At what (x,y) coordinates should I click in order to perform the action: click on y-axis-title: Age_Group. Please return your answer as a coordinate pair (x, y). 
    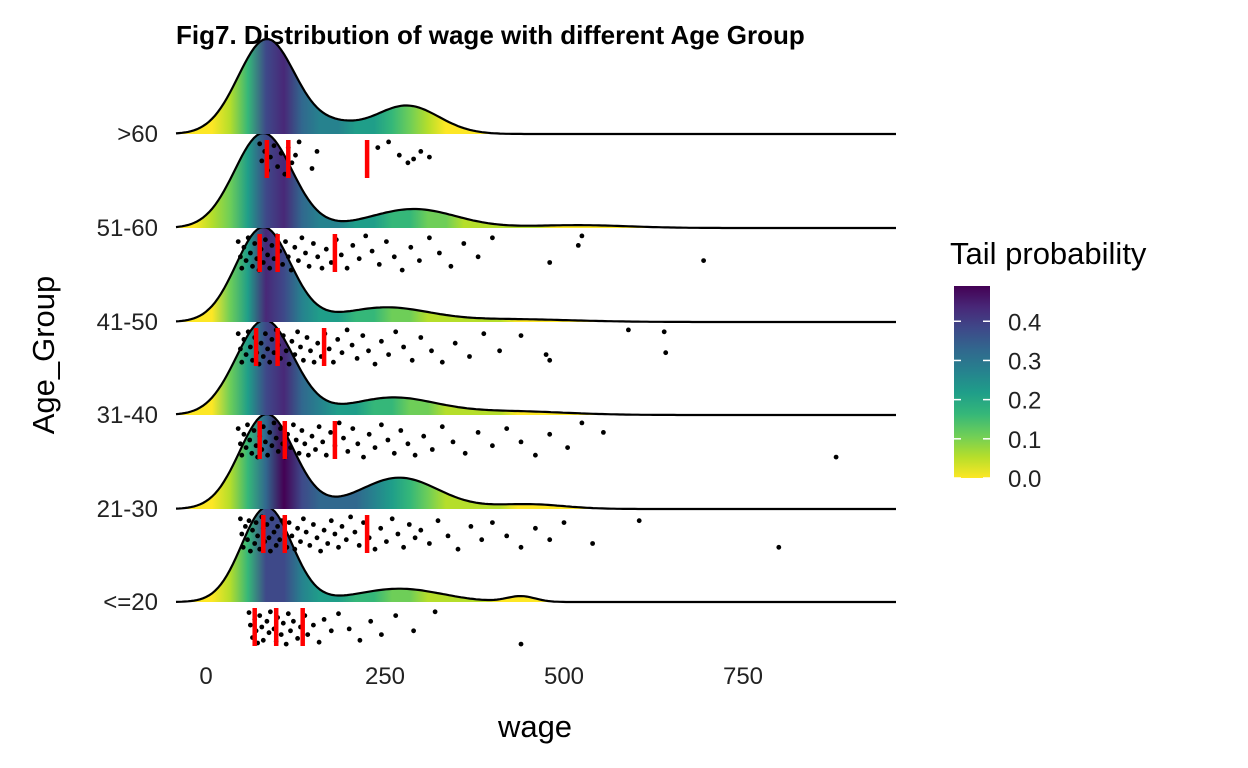
    Looking at the image, I should click on (43, 355).